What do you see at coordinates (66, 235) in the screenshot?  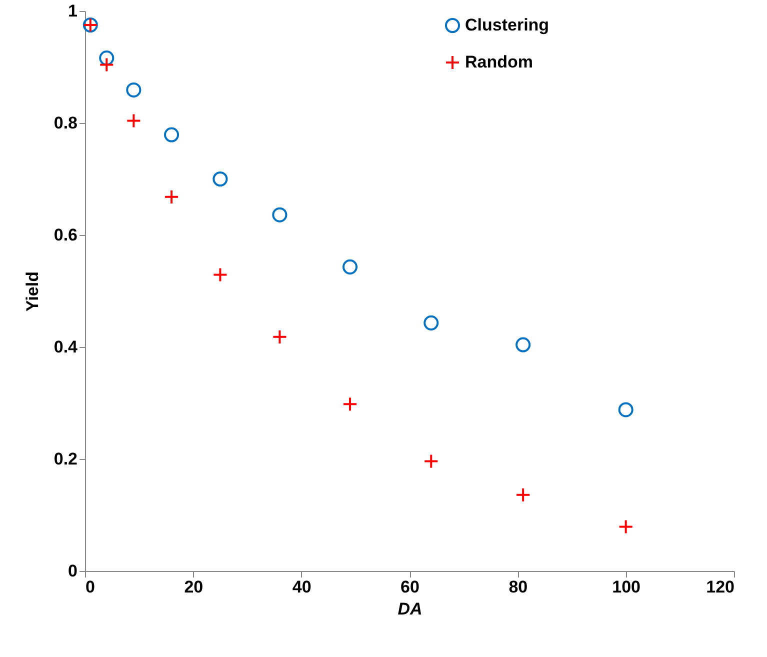 I see `y-tick-label: 0.6` at bounding box center [66, 235].